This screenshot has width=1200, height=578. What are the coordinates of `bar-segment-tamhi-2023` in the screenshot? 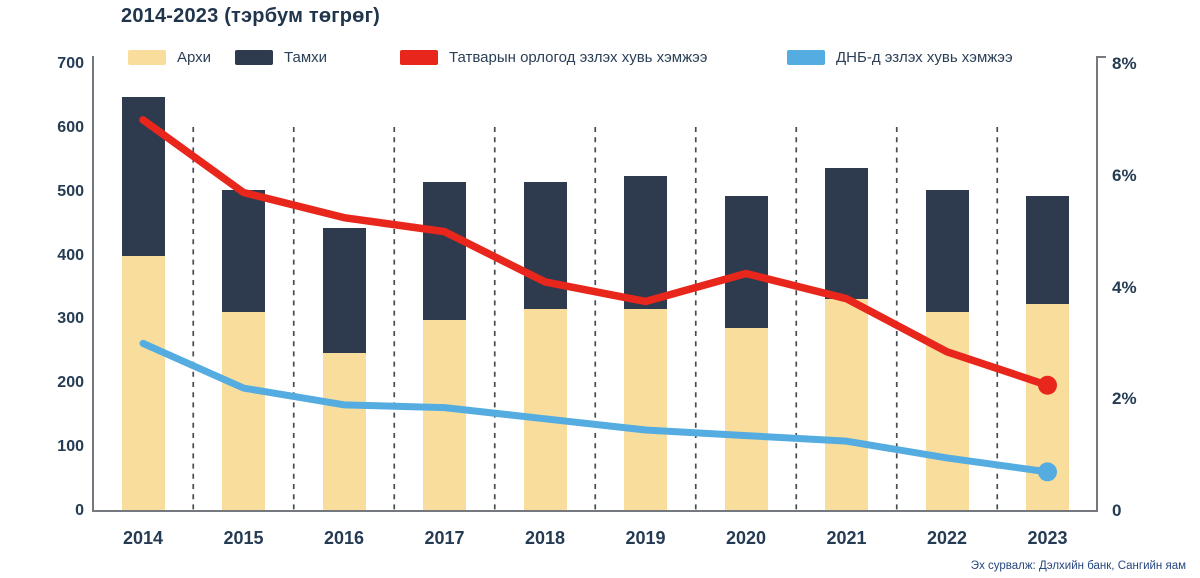 It's located at (1047, 250).